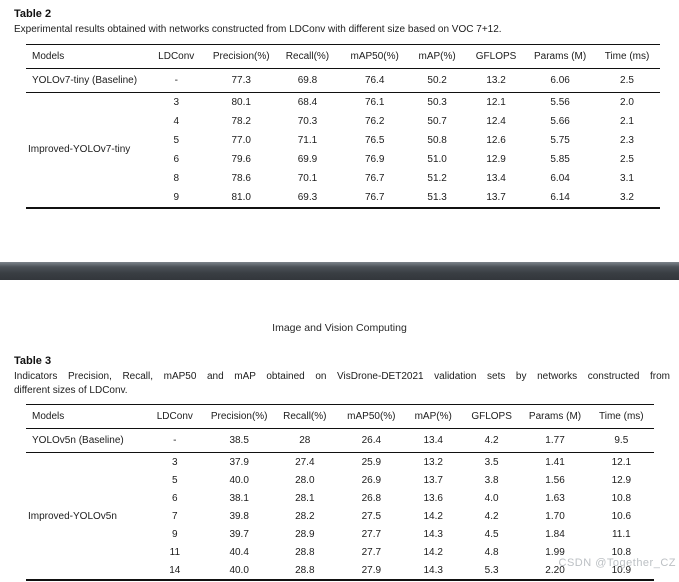 The height and width of the screenshot is (582, 679). Describe the element at coordinates (176, 197) in the screenshot. I see `table-cell: 9` at that location.